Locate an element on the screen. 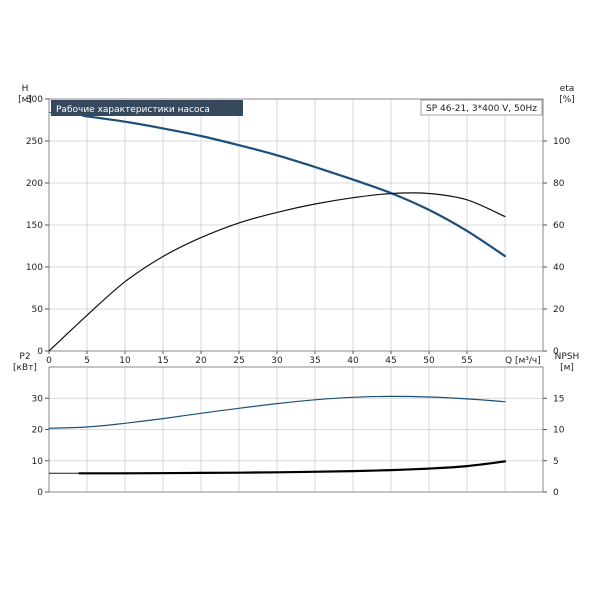  top-y2tick-label-80: 80 is located at coordinates (559, 184).